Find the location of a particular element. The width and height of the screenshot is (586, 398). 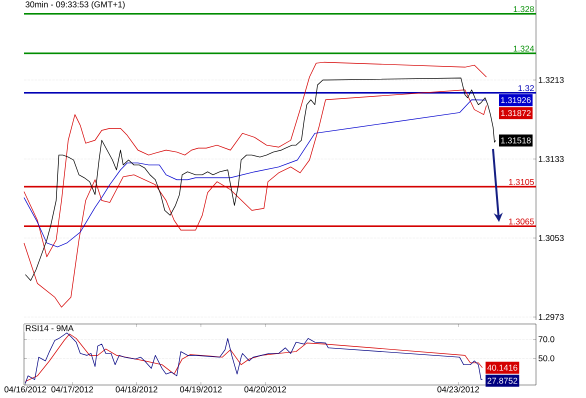

ref-line-label: 1.3065 is located at coordinates (521, 221).